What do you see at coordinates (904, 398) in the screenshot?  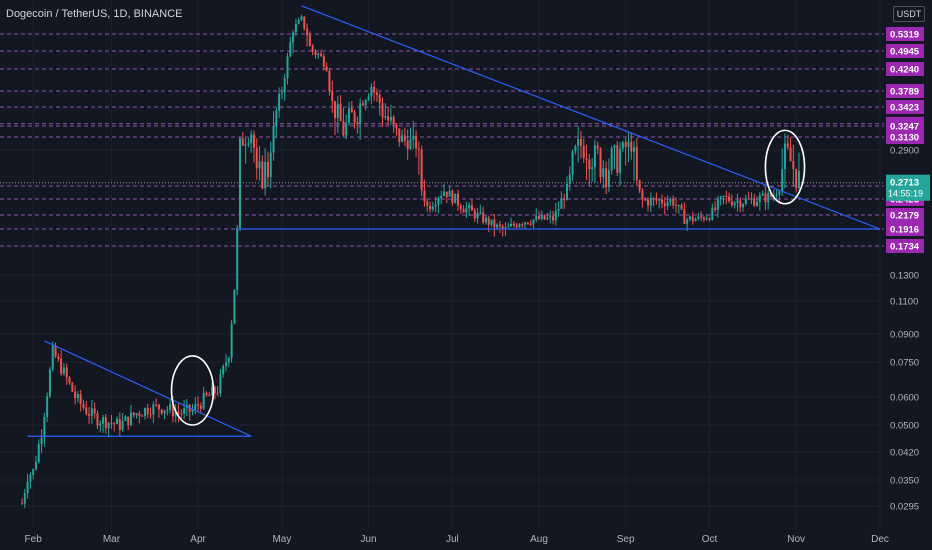 I see `price-tick-label: 0.0600` at bounding box center [904, 398].